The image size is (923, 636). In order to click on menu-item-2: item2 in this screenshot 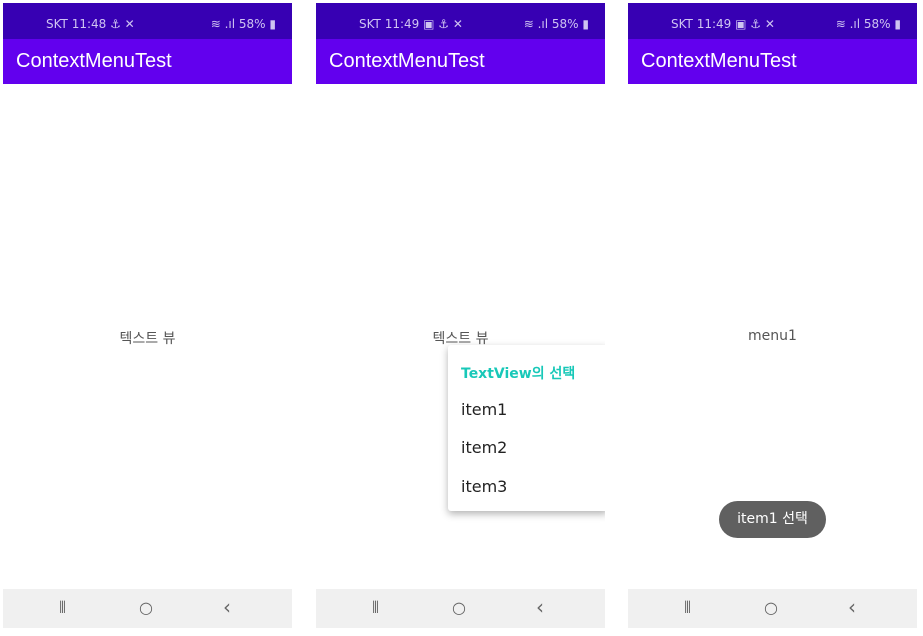, I will do `click(484, 447)`.